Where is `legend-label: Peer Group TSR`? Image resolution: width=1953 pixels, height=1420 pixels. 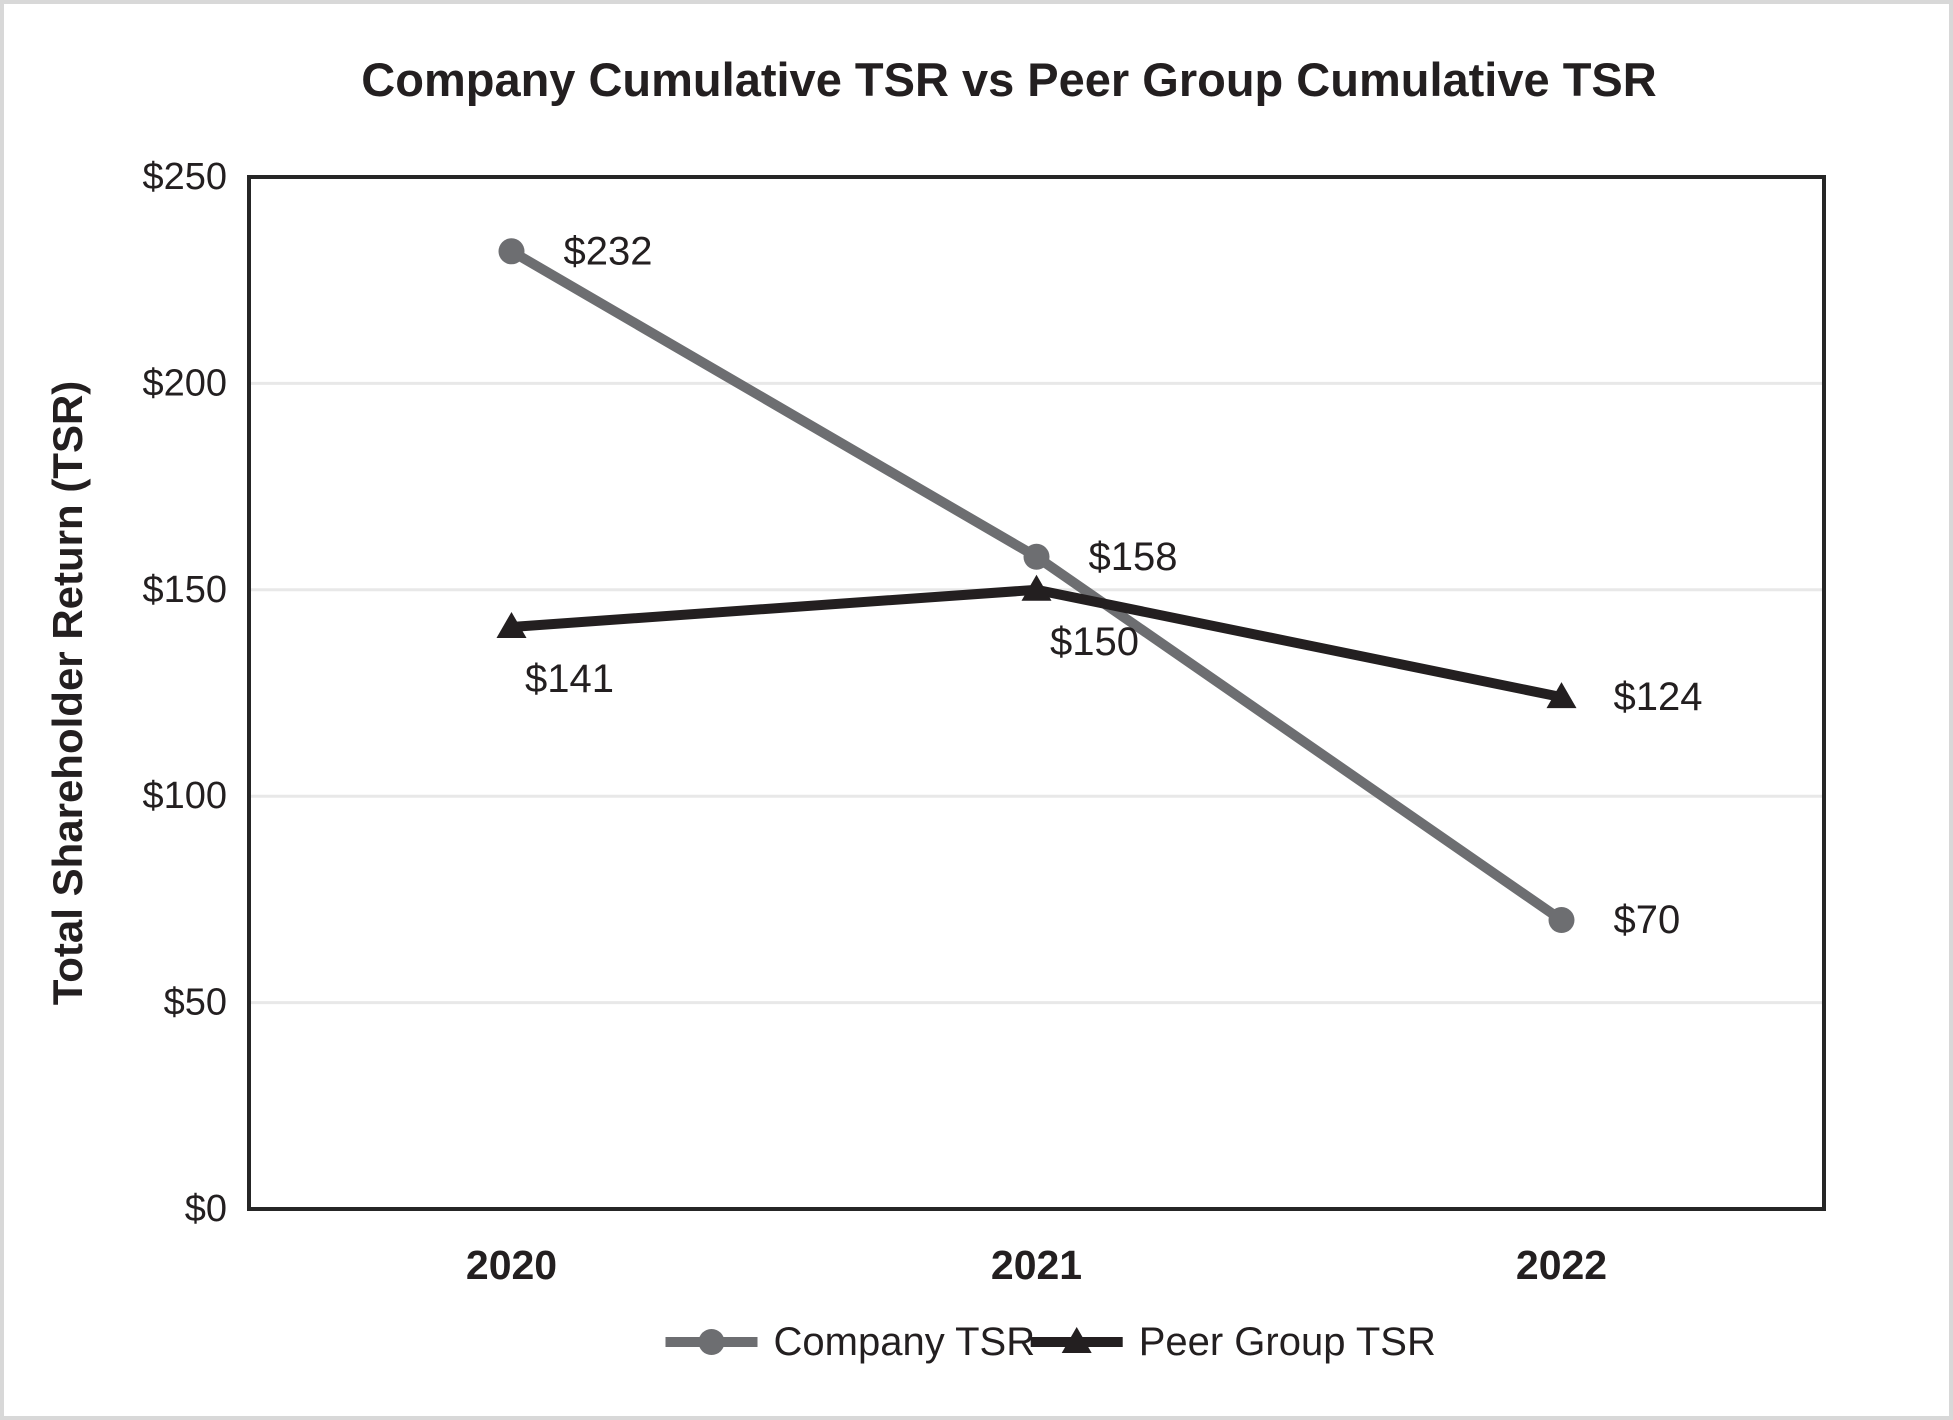 legend-label: Peer Group TSR is located at coordinates (1287, 1342).